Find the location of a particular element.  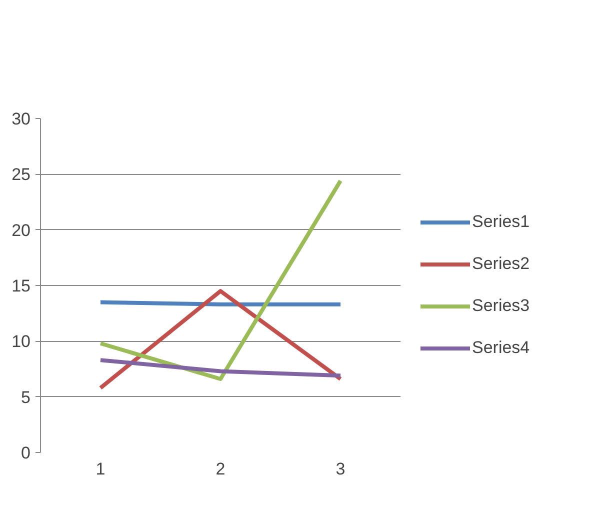

x-tick-label: 3 is located at coordinates (341, 469).